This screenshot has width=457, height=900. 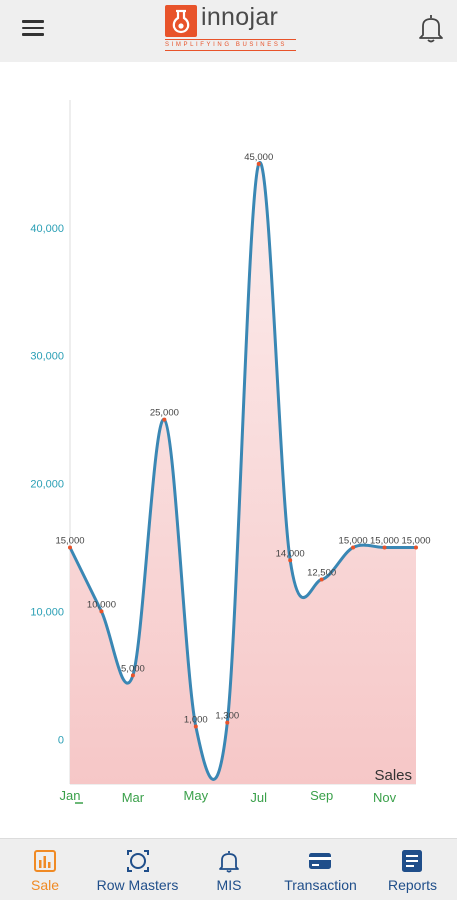 What do you see at coordinates (47, 229) in the screenshot?
I see `y-tick-label: 40,000` at bounding box center [47, 229].